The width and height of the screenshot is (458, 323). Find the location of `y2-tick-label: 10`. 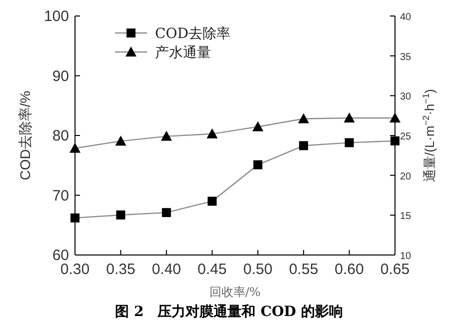

y2-tick-label: 10 is located at coordinates (406, 256).